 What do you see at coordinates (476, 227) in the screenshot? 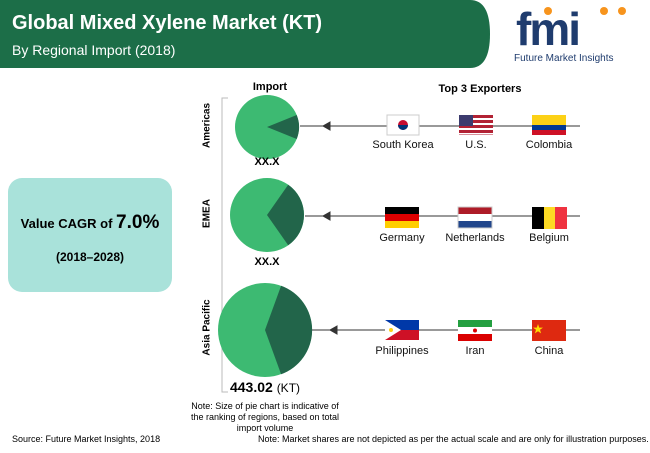
I see `flags` at bounding box center [476, 227].